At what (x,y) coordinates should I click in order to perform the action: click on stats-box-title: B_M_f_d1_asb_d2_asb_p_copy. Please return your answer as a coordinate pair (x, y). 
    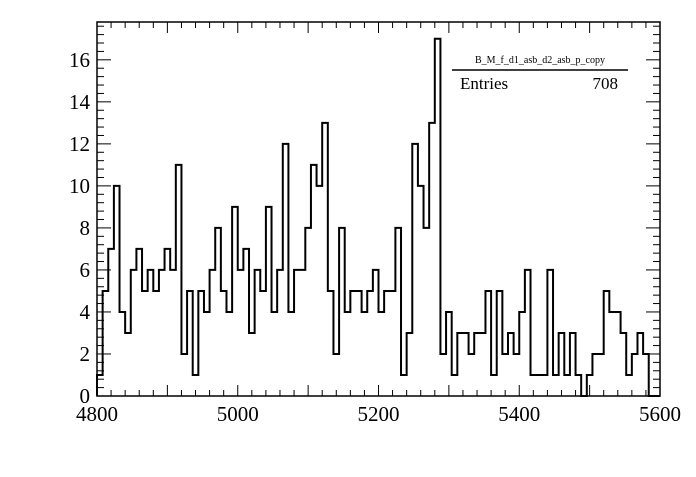
    Looking at the image, I should click on (540, 60).